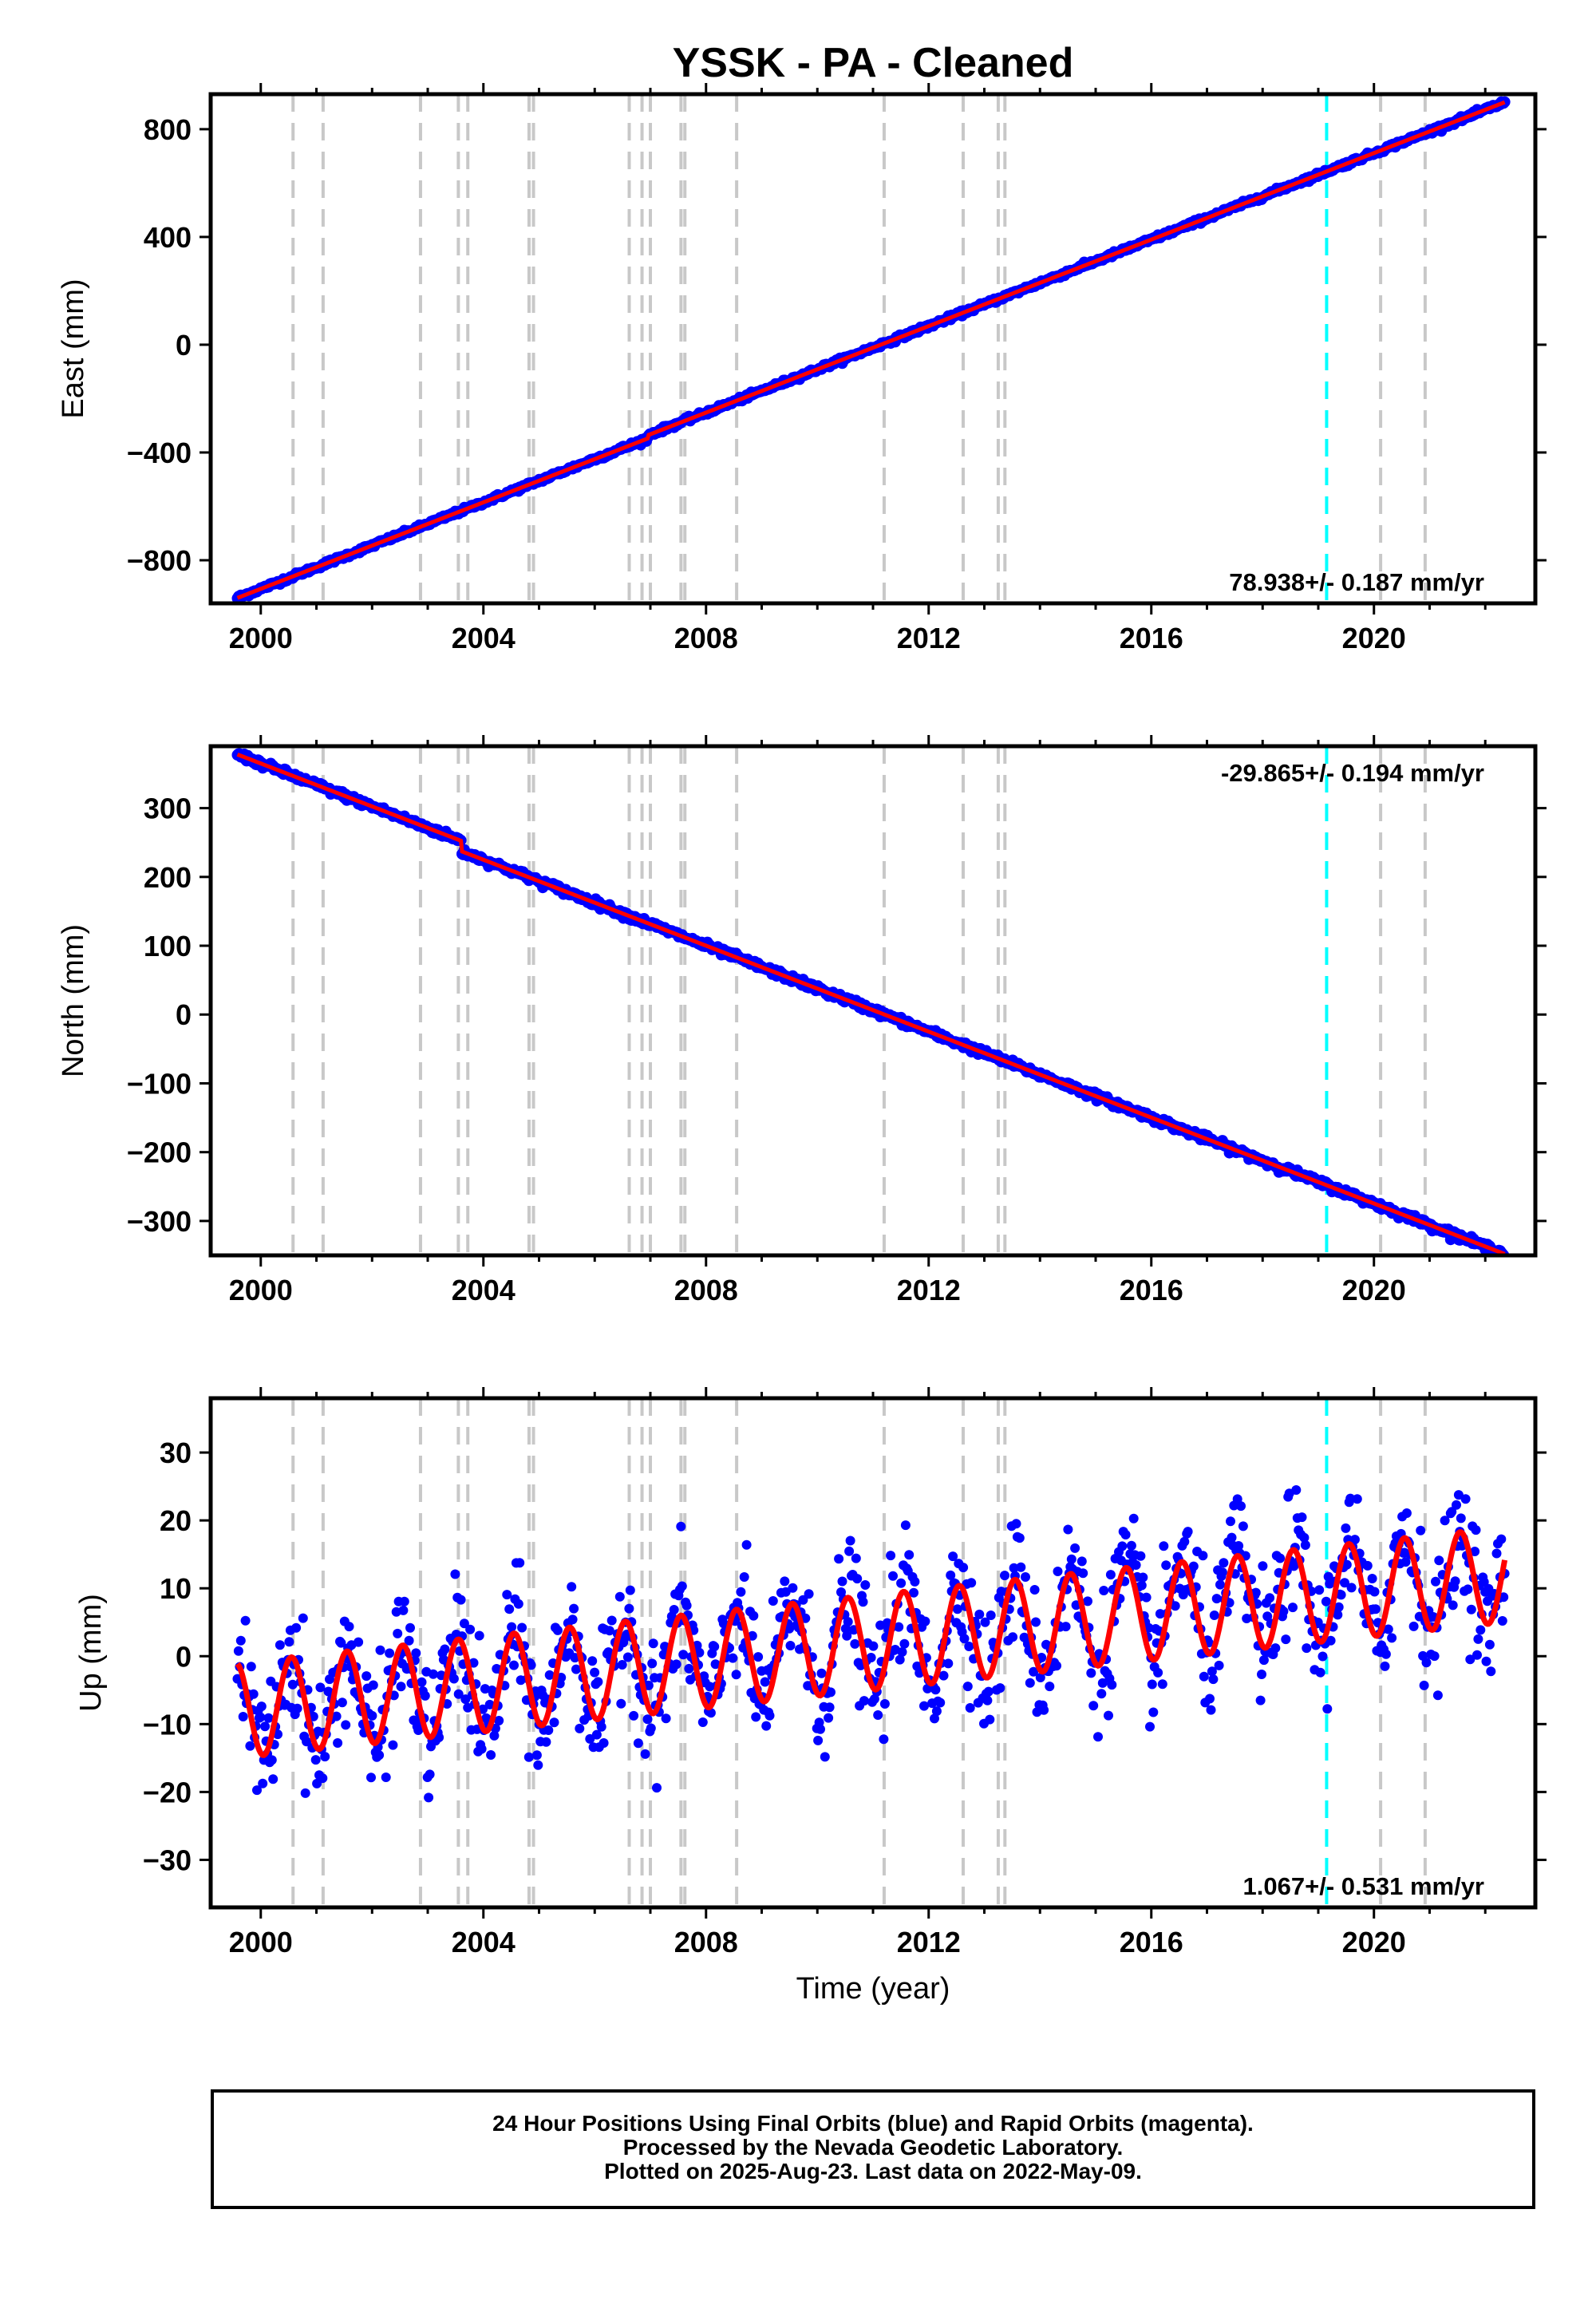  I want to click on model-fit-line, so click(871, 1643).